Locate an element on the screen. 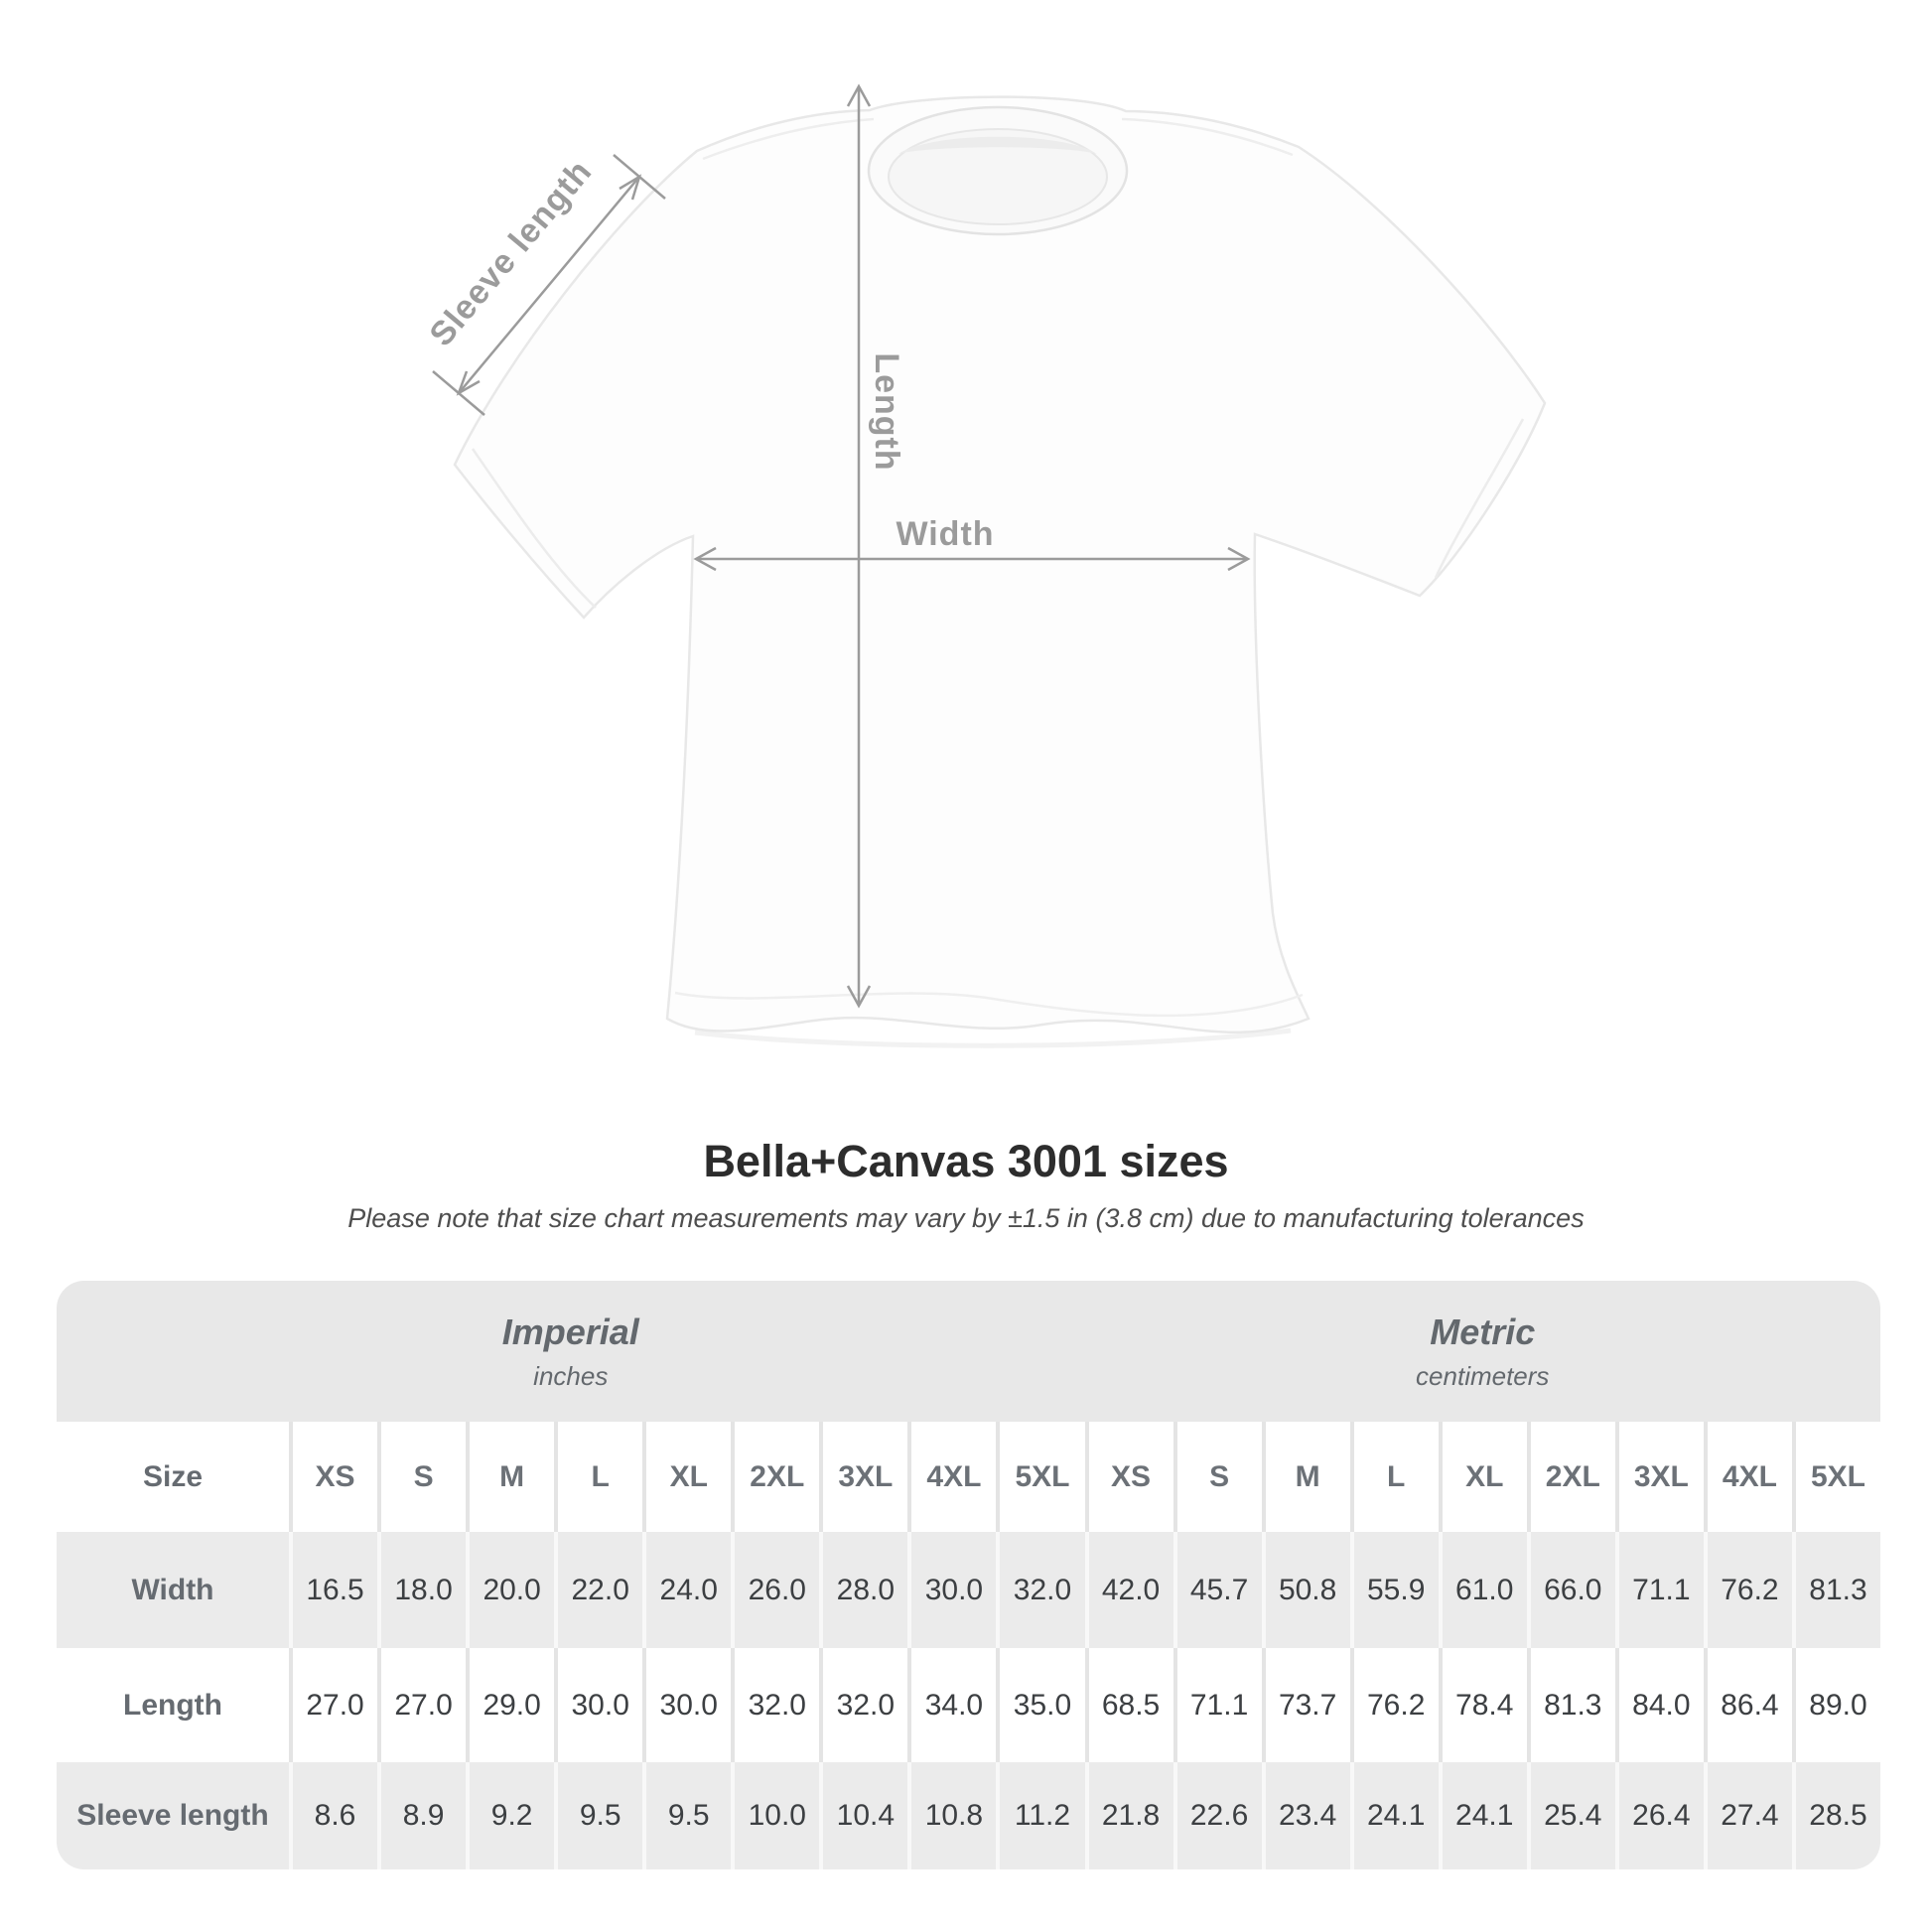 The height and width of the screenshot is (1932, 1932). sleeve-length-arrow is located at coordinates (549, 285).